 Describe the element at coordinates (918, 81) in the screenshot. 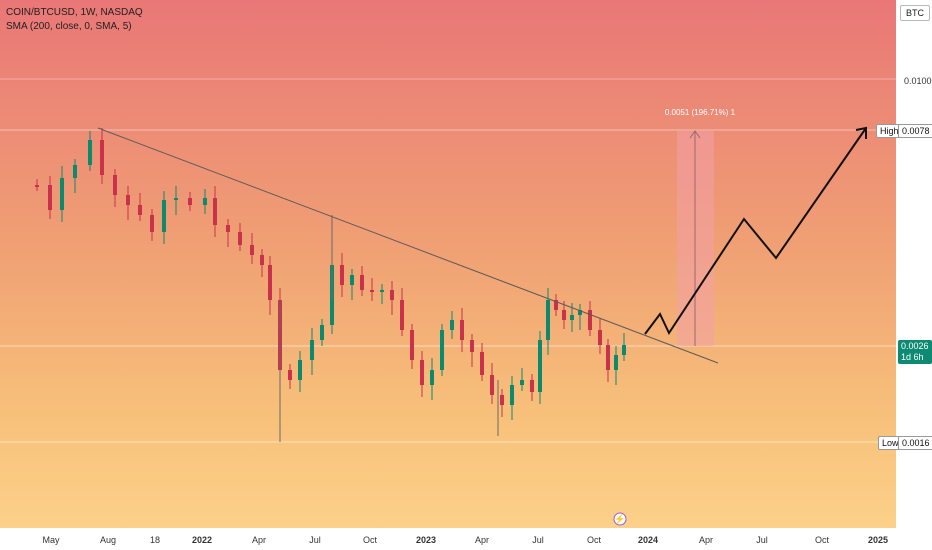

I see `price-tick-0100: 0.0100` at that location.